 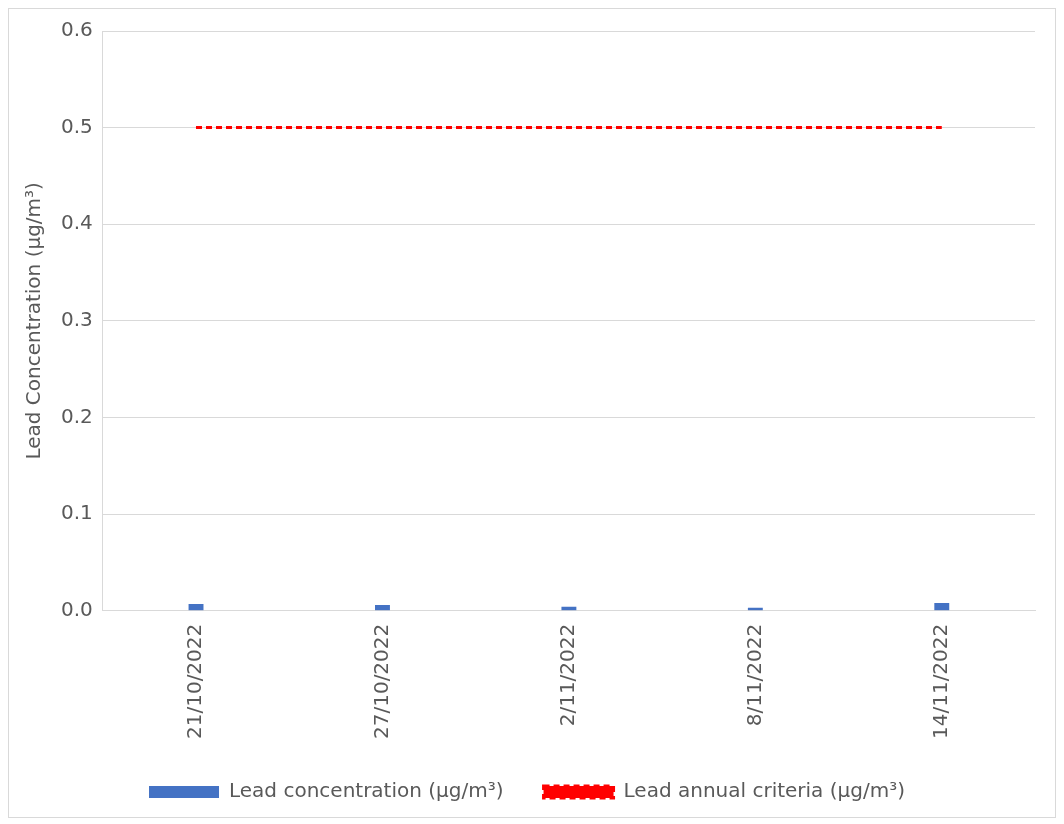 I want to click on y-tick-label: 0.0, so click(x=76, y=608).